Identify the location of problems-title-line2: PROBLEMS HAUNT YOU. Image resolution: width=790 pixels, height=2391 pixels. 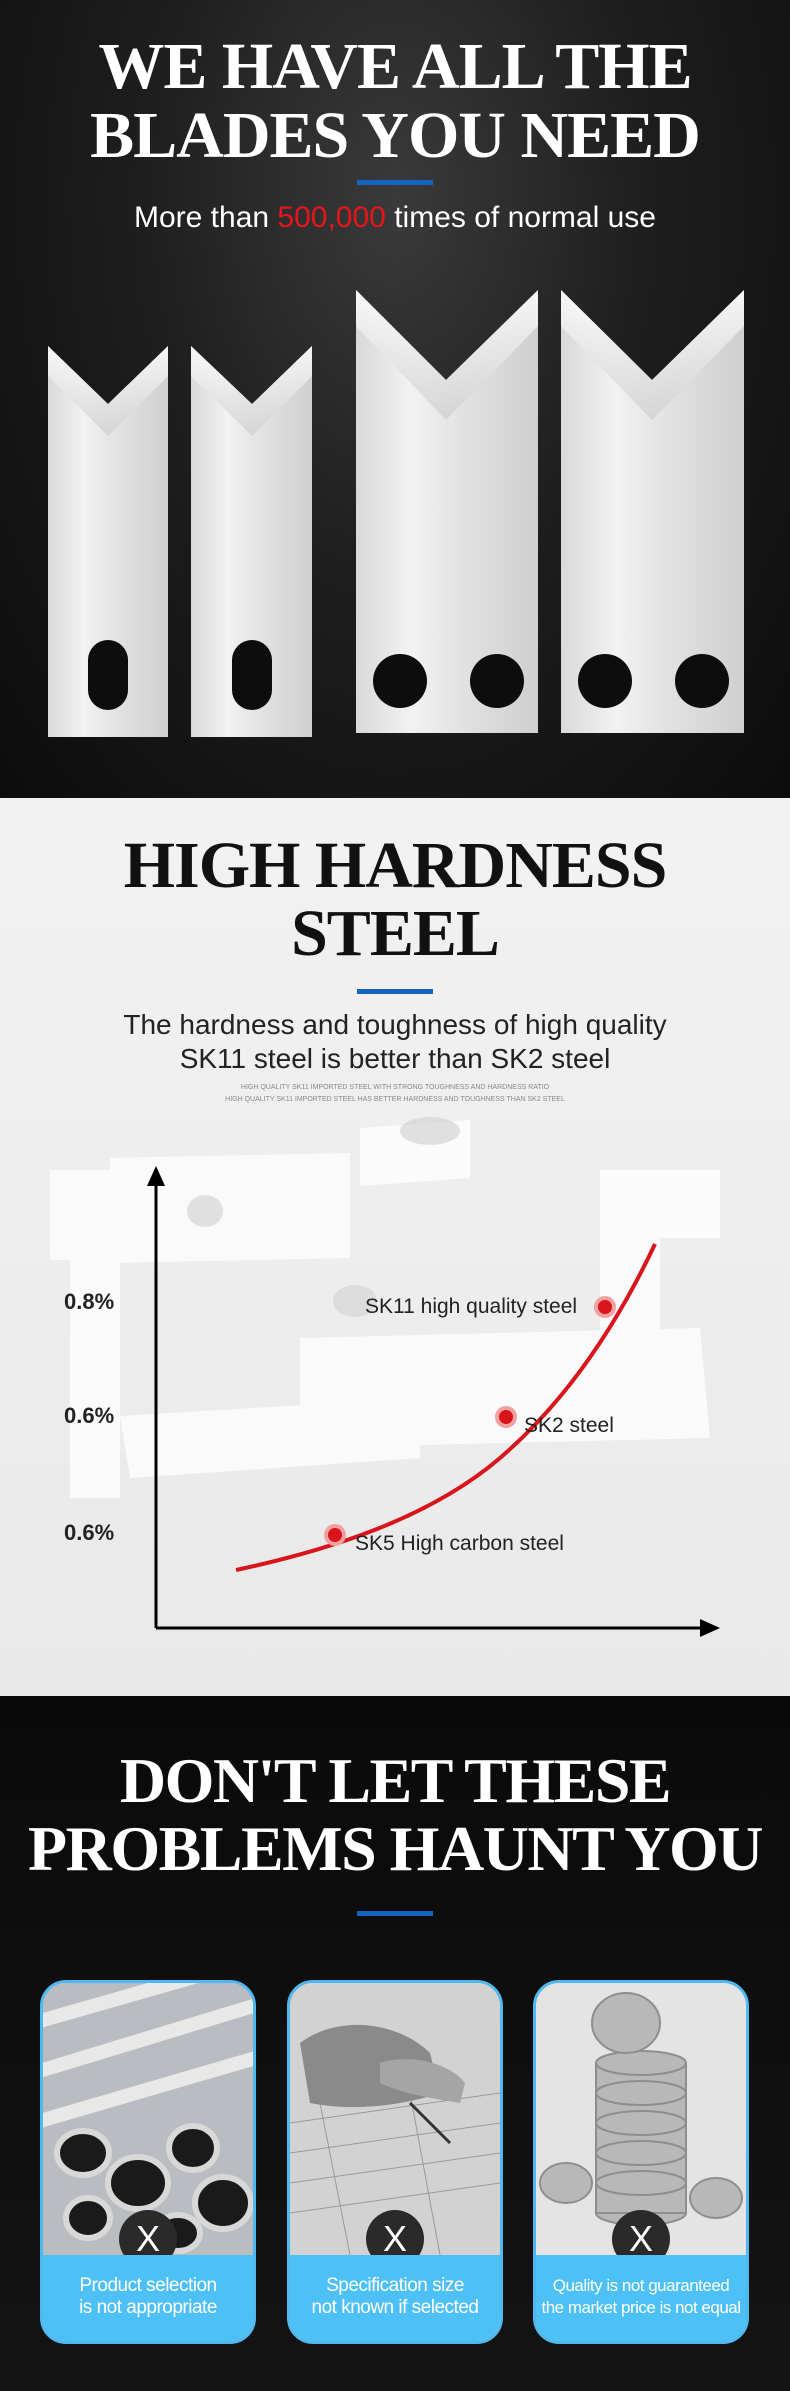
(395, 1848).